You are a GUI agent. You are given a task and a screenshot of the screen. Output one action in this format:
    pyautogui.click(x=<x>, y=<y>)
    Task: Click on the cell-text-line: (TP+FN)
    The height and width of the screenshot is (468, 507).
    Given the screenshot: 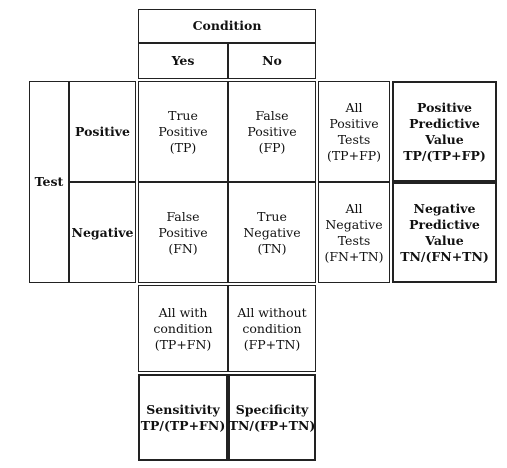 What is the action you would take?
    pyautogui.click(x=183, y=344)
    